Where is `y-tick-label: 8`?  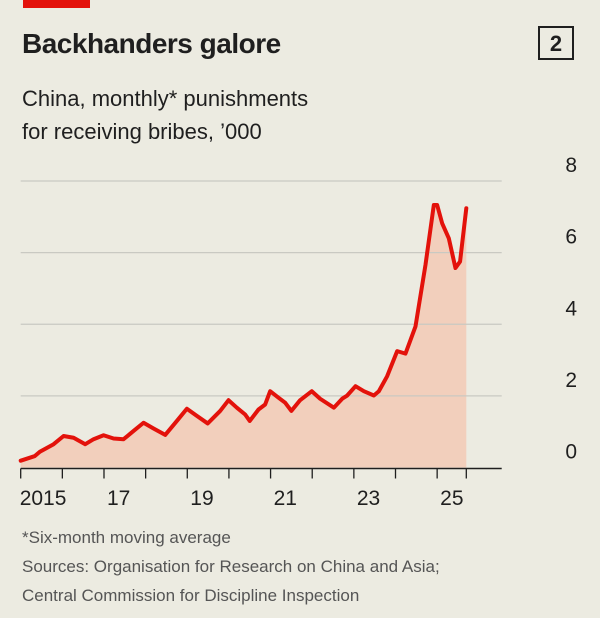 y-tick-label: 8 is located at coordinates (571, 165).